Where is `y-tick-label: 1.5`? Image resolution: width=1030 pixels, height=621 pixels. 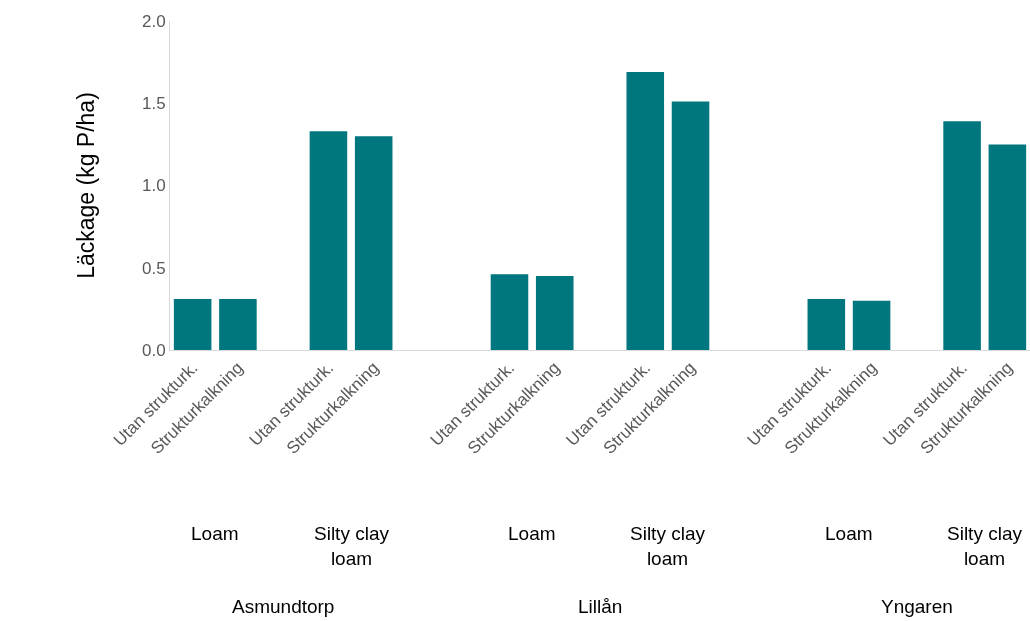
y-tick-label: 1.5 is located at coordinates (153, 104).